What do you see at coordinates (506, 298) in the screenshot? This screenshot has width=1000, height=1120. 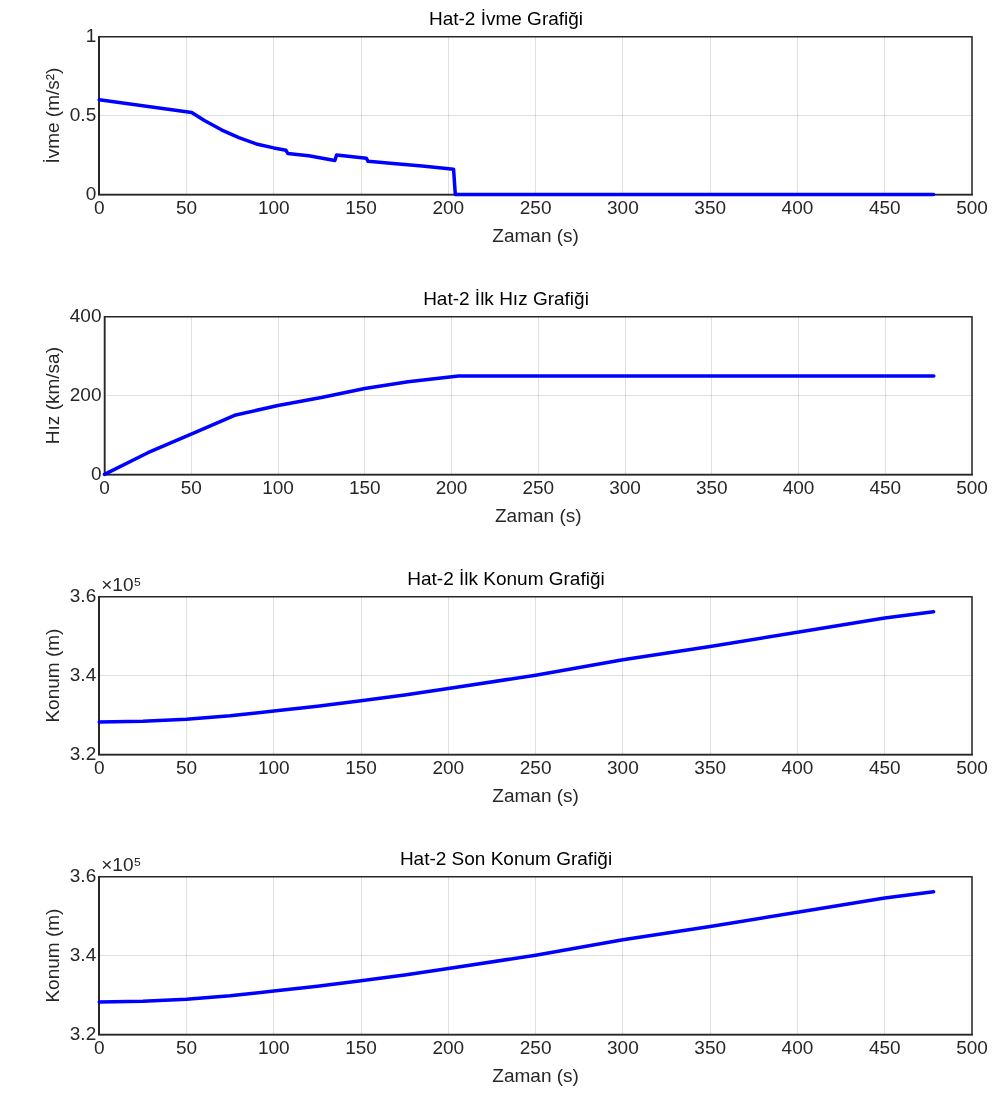 I see `chart-title: Hat-2 İlk Hız Grafiği` at bounding box center [506, 298].